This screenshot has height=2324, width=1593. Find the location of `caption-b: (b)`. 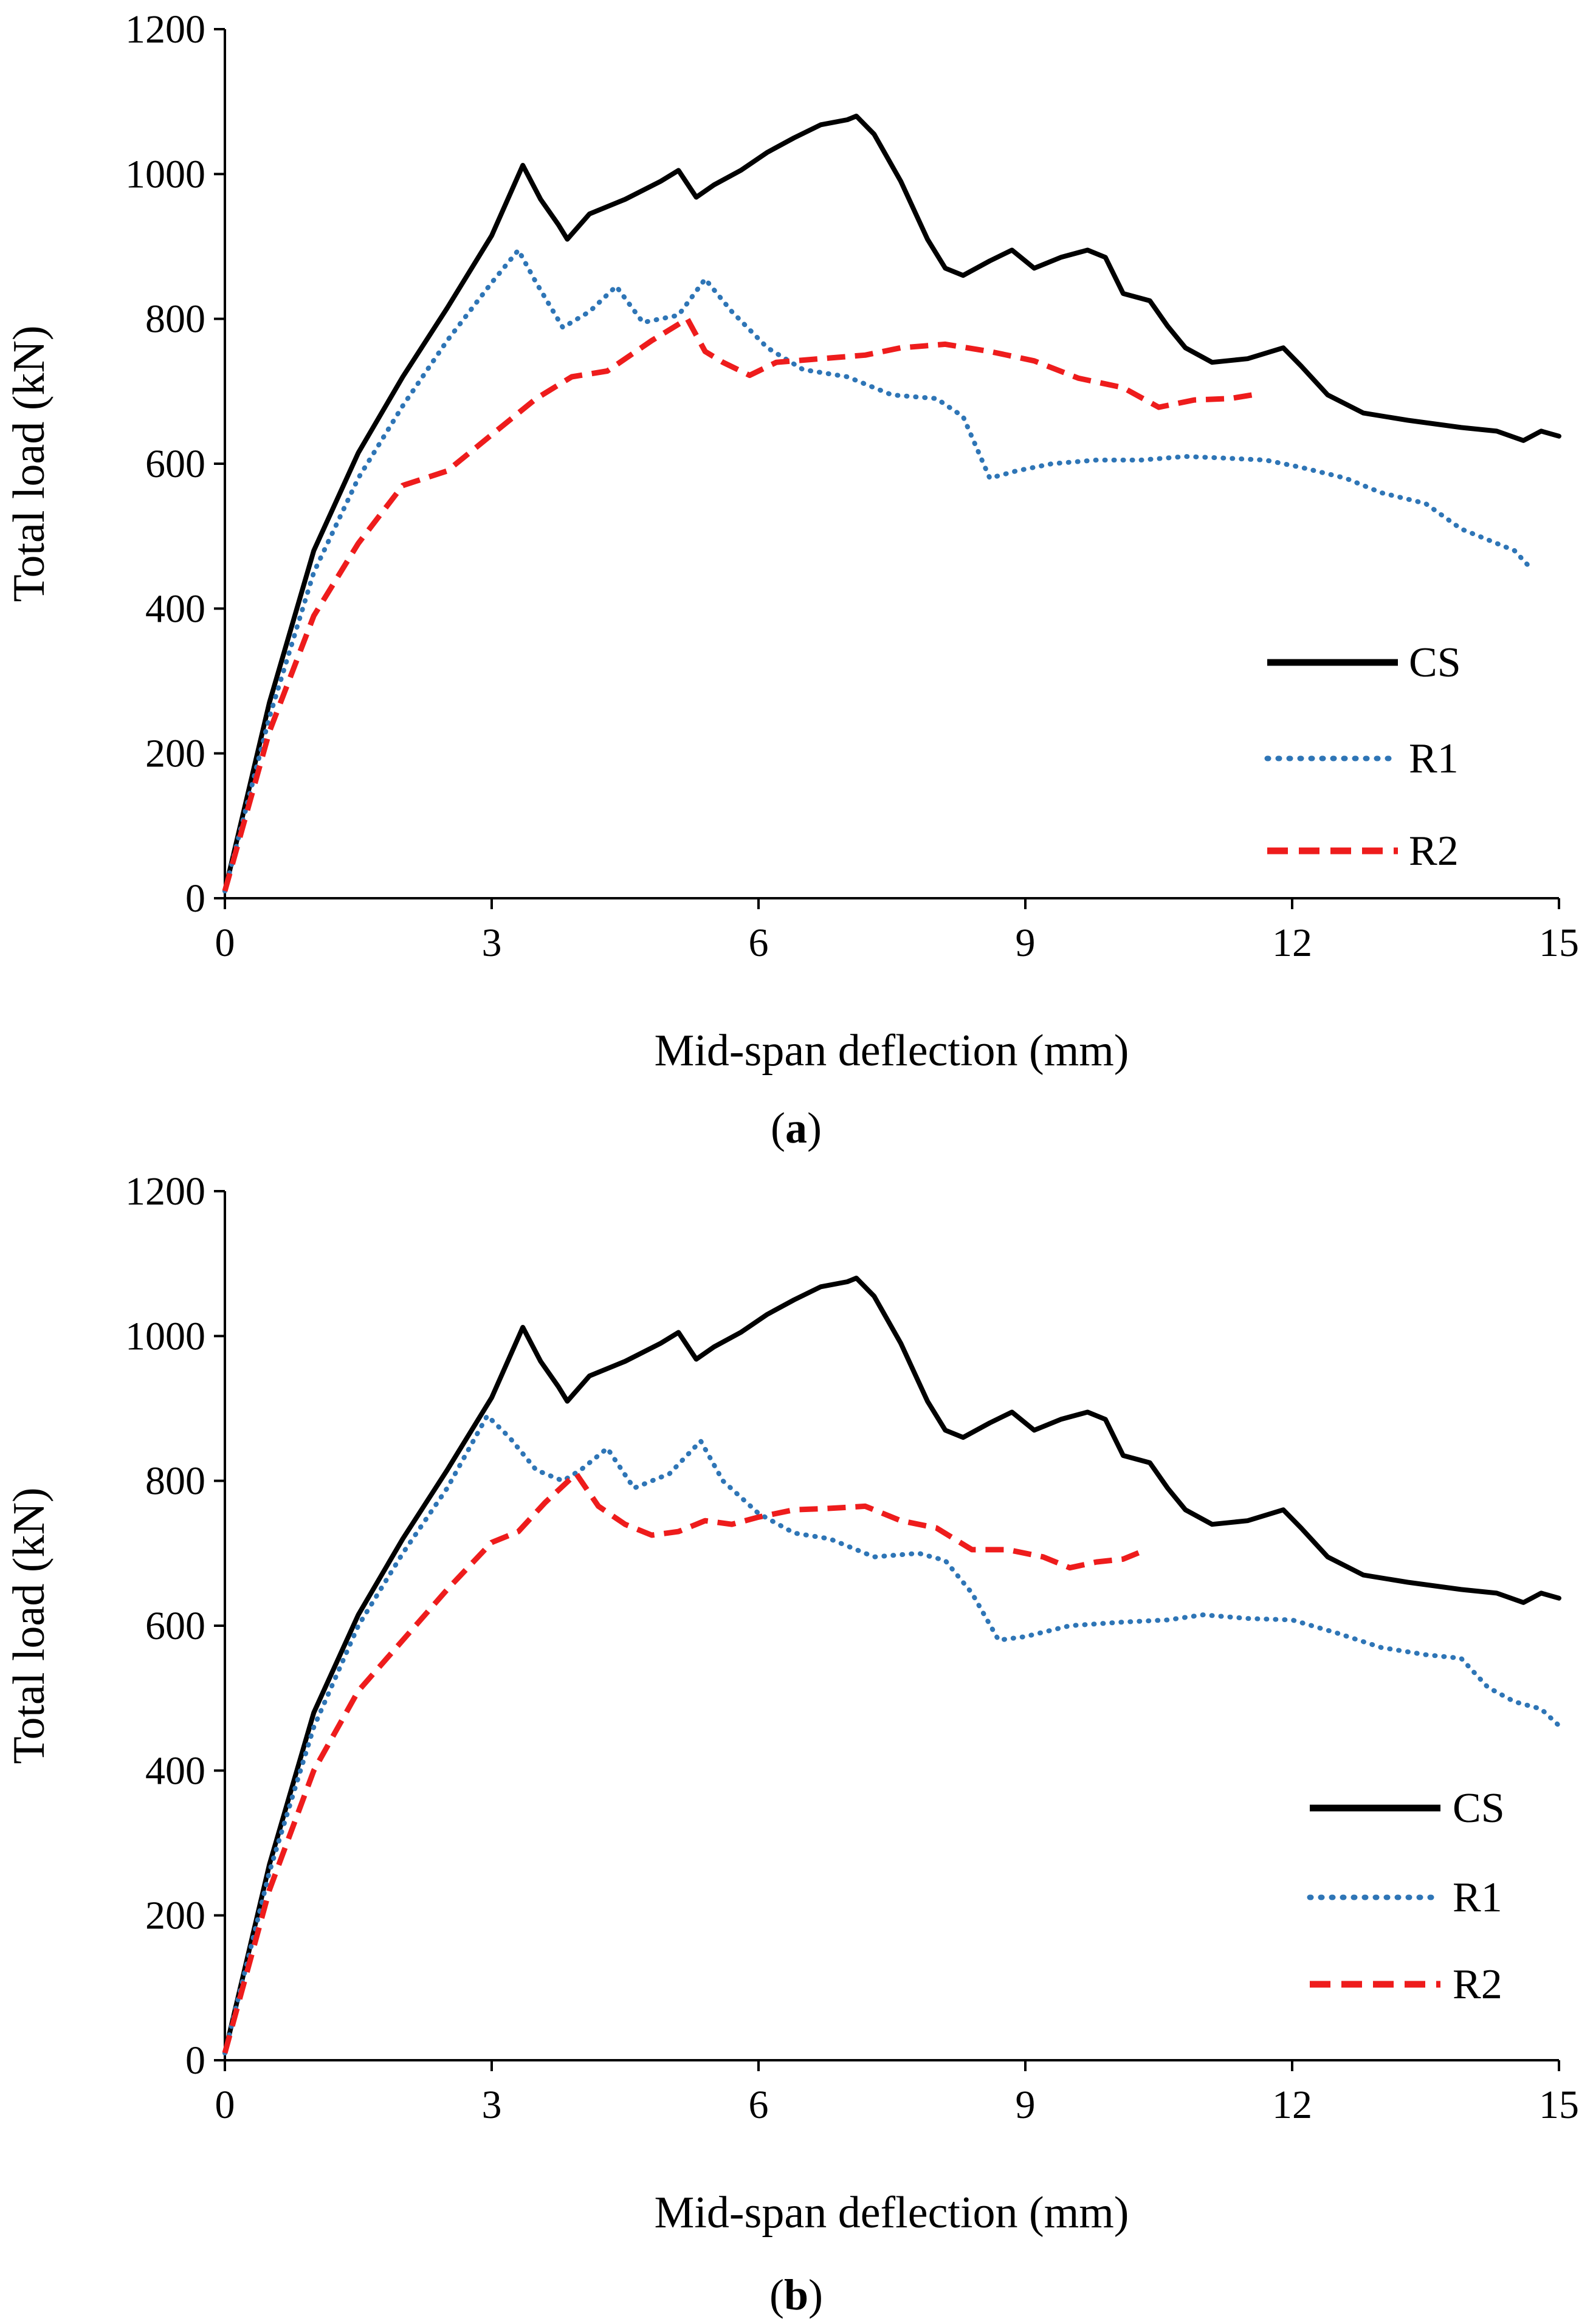

caption-b: (b) is located at coordinates (796, 2295).